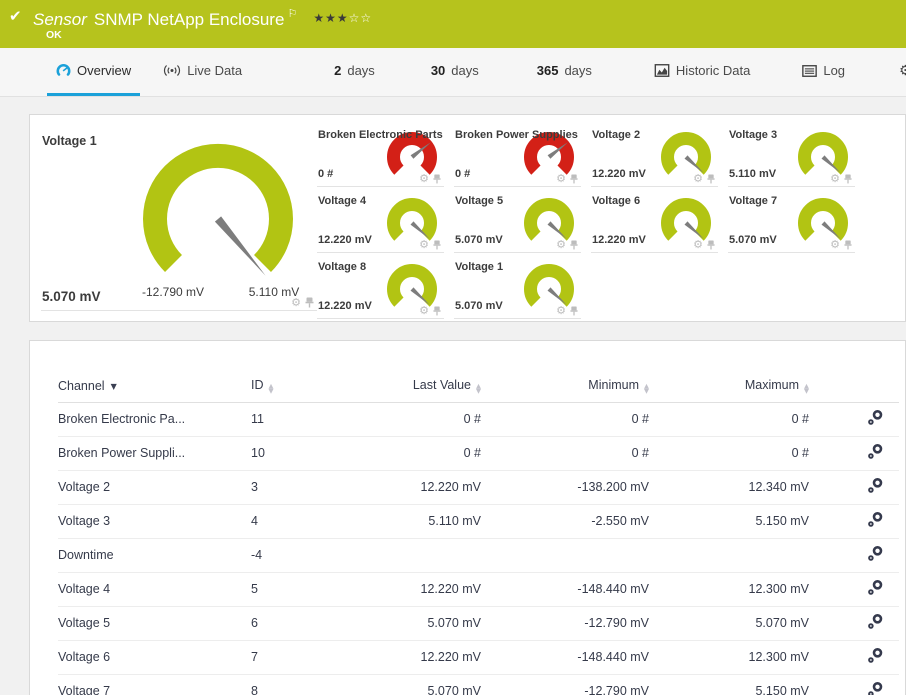  I want to click on column-header-id: ID ▲ ▼, so click(301, 387).